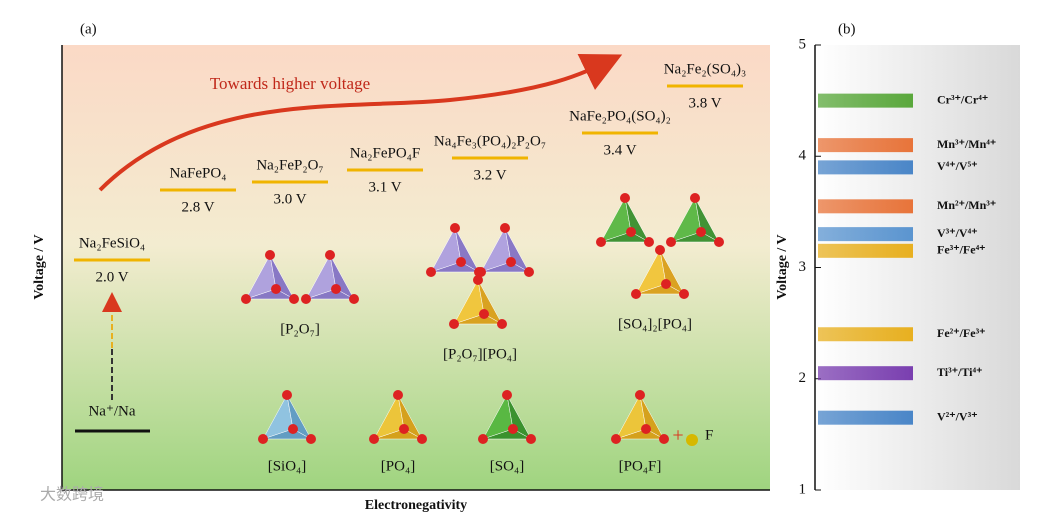 The width and height of the screenshot is (1039, 519). Describe the element at coordinates (957, 416) in the screenshot. I see `redox-label: V²⁺/V³⁺` at that location.